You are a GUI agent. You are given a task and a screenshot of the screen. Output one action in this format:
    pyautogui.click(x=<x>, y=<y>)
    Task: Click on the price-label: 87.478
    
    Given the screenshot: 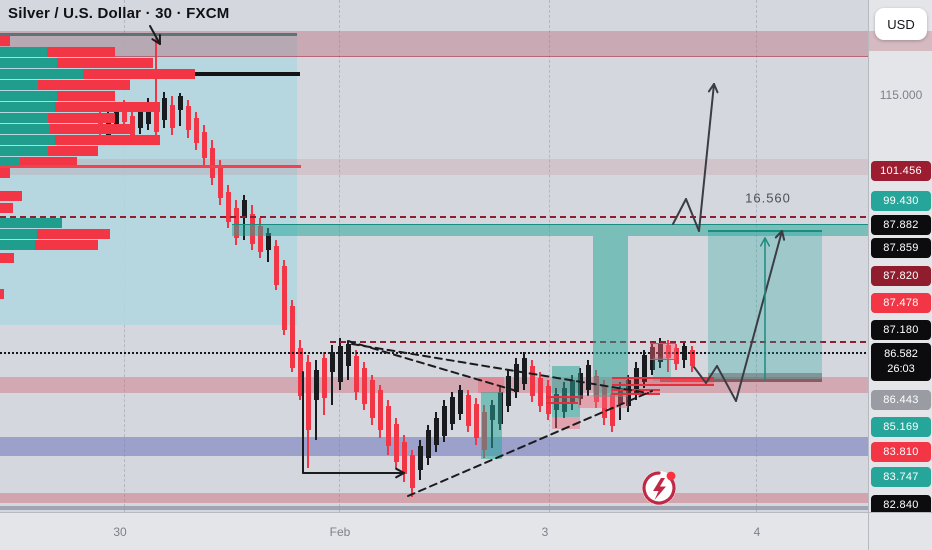 What is the action you would take?
    pyautogui.click(x=901, y=303)
    